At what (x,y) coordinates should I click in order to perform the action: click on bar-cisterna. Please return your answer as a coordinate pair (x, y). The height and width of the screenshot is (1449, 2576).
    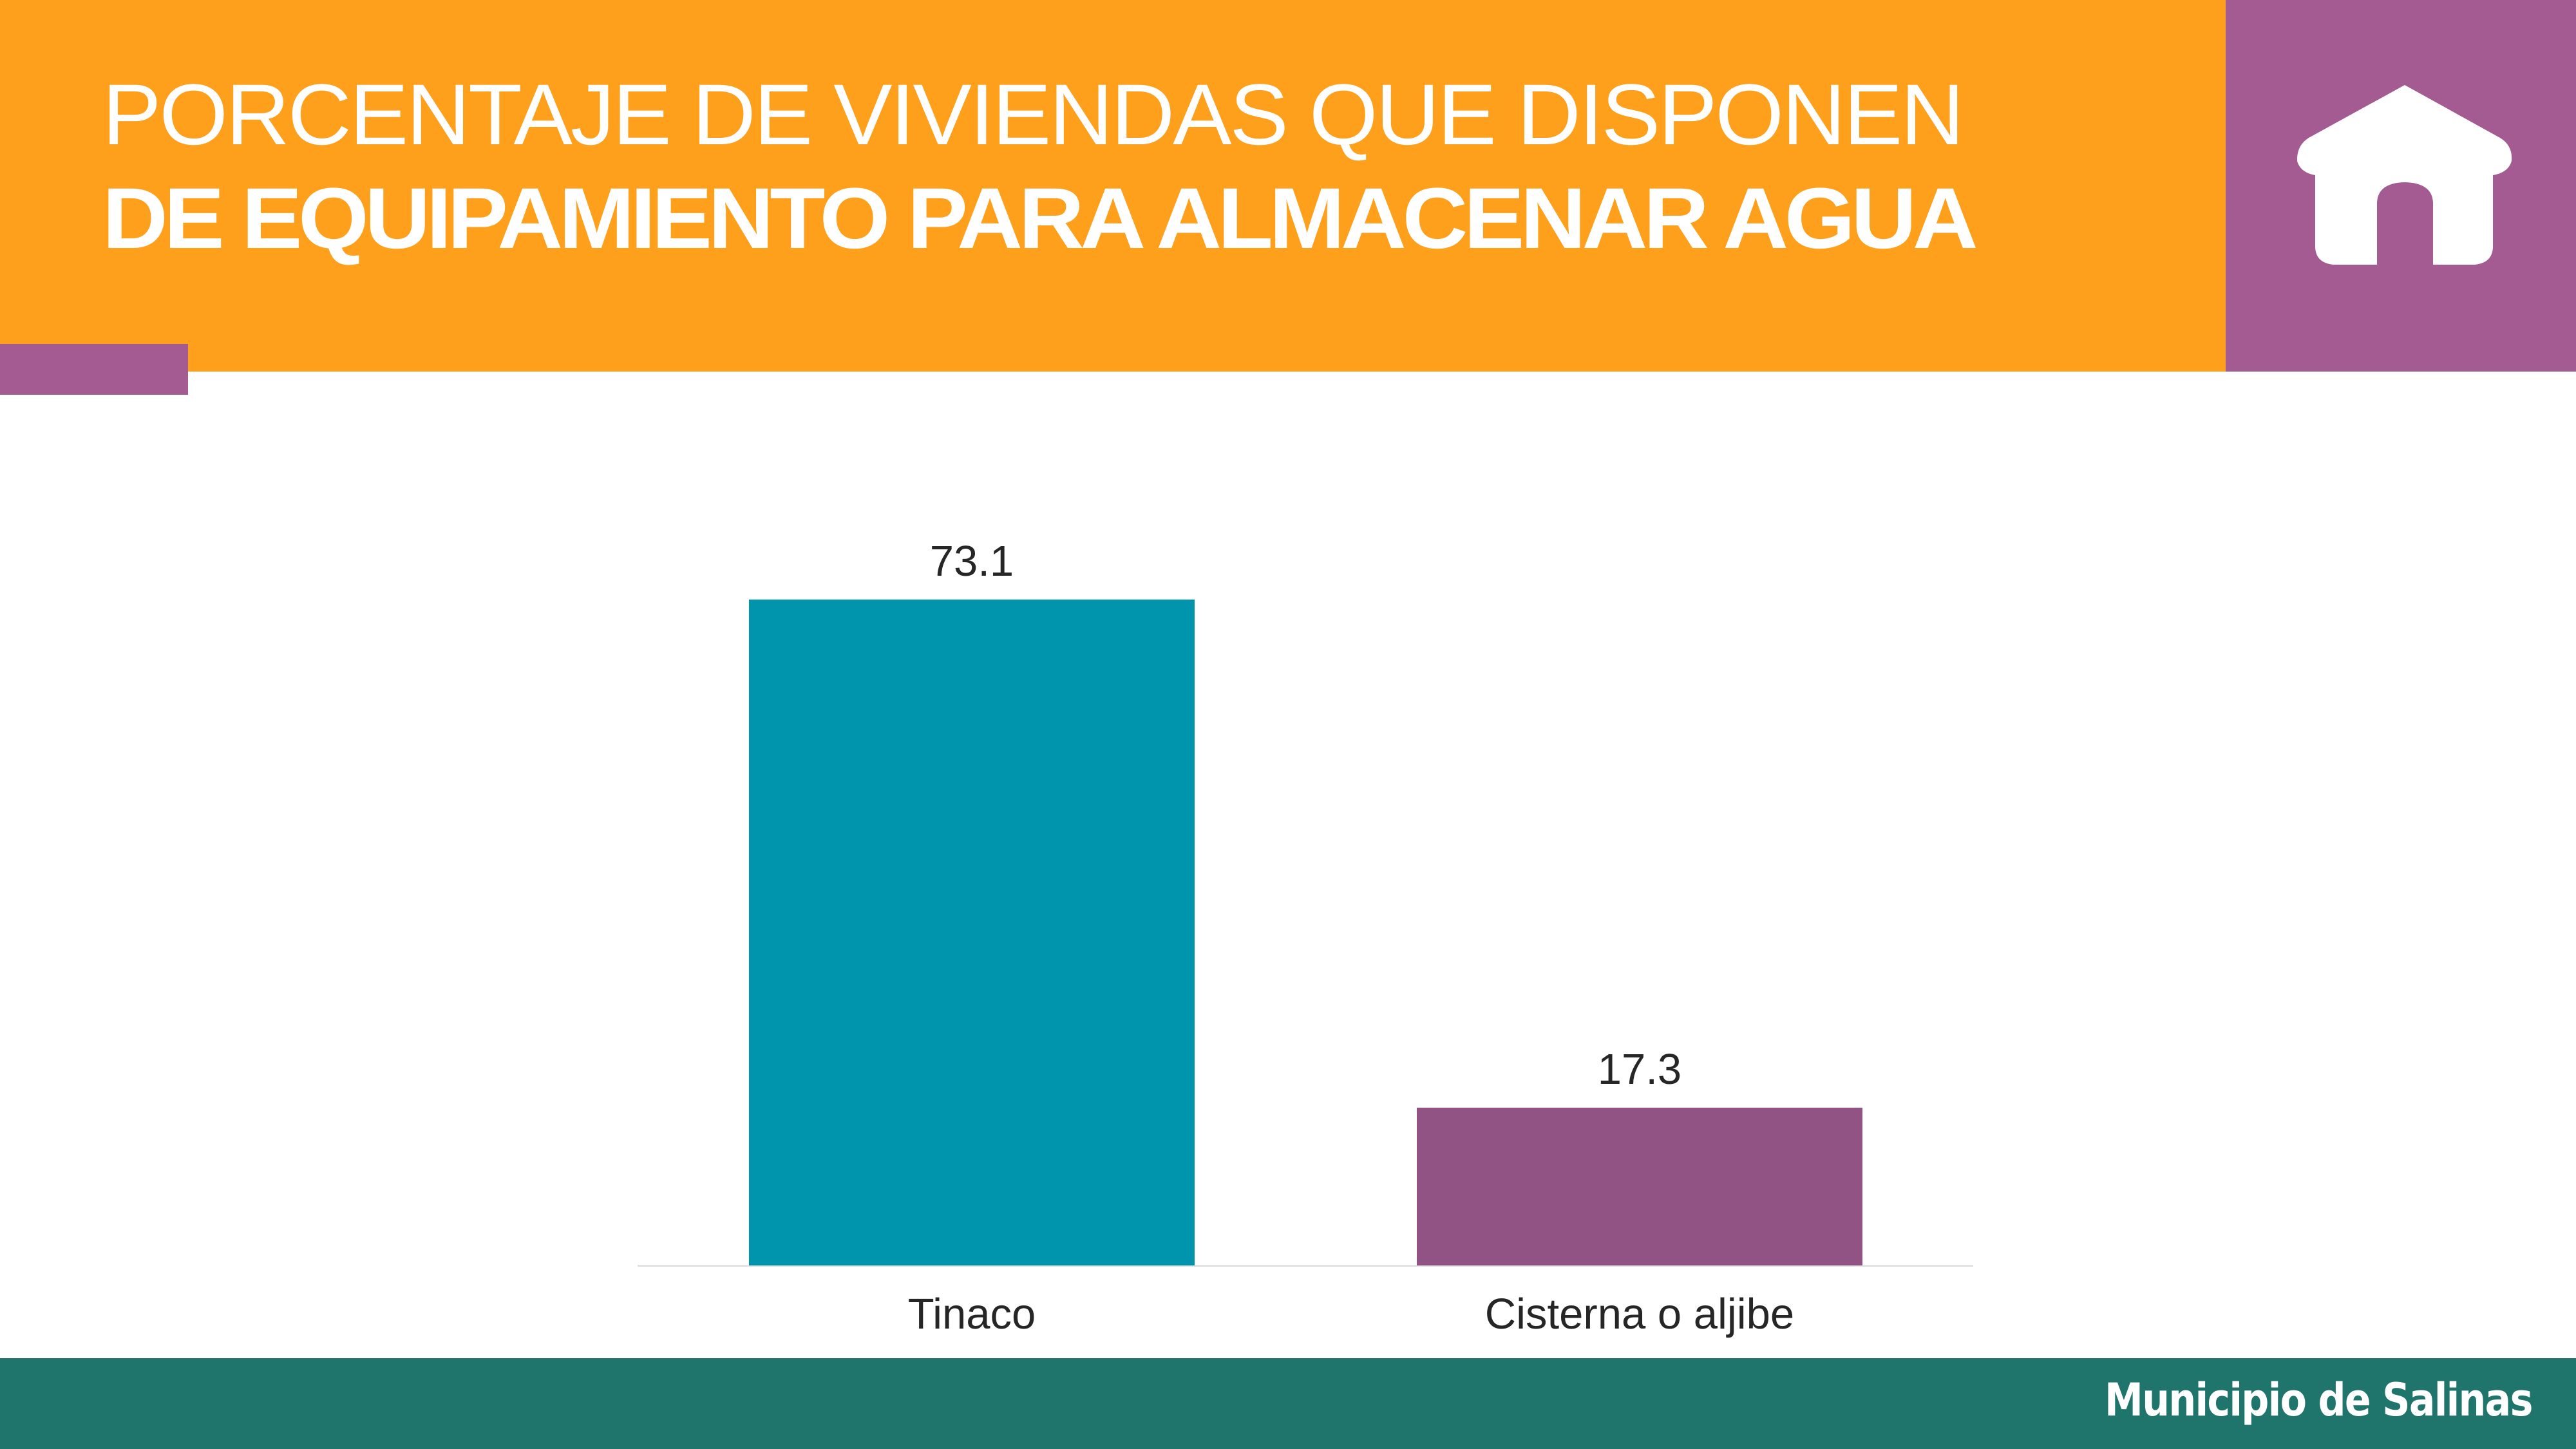
    Looking at the image, I should click on (1640, 1187).